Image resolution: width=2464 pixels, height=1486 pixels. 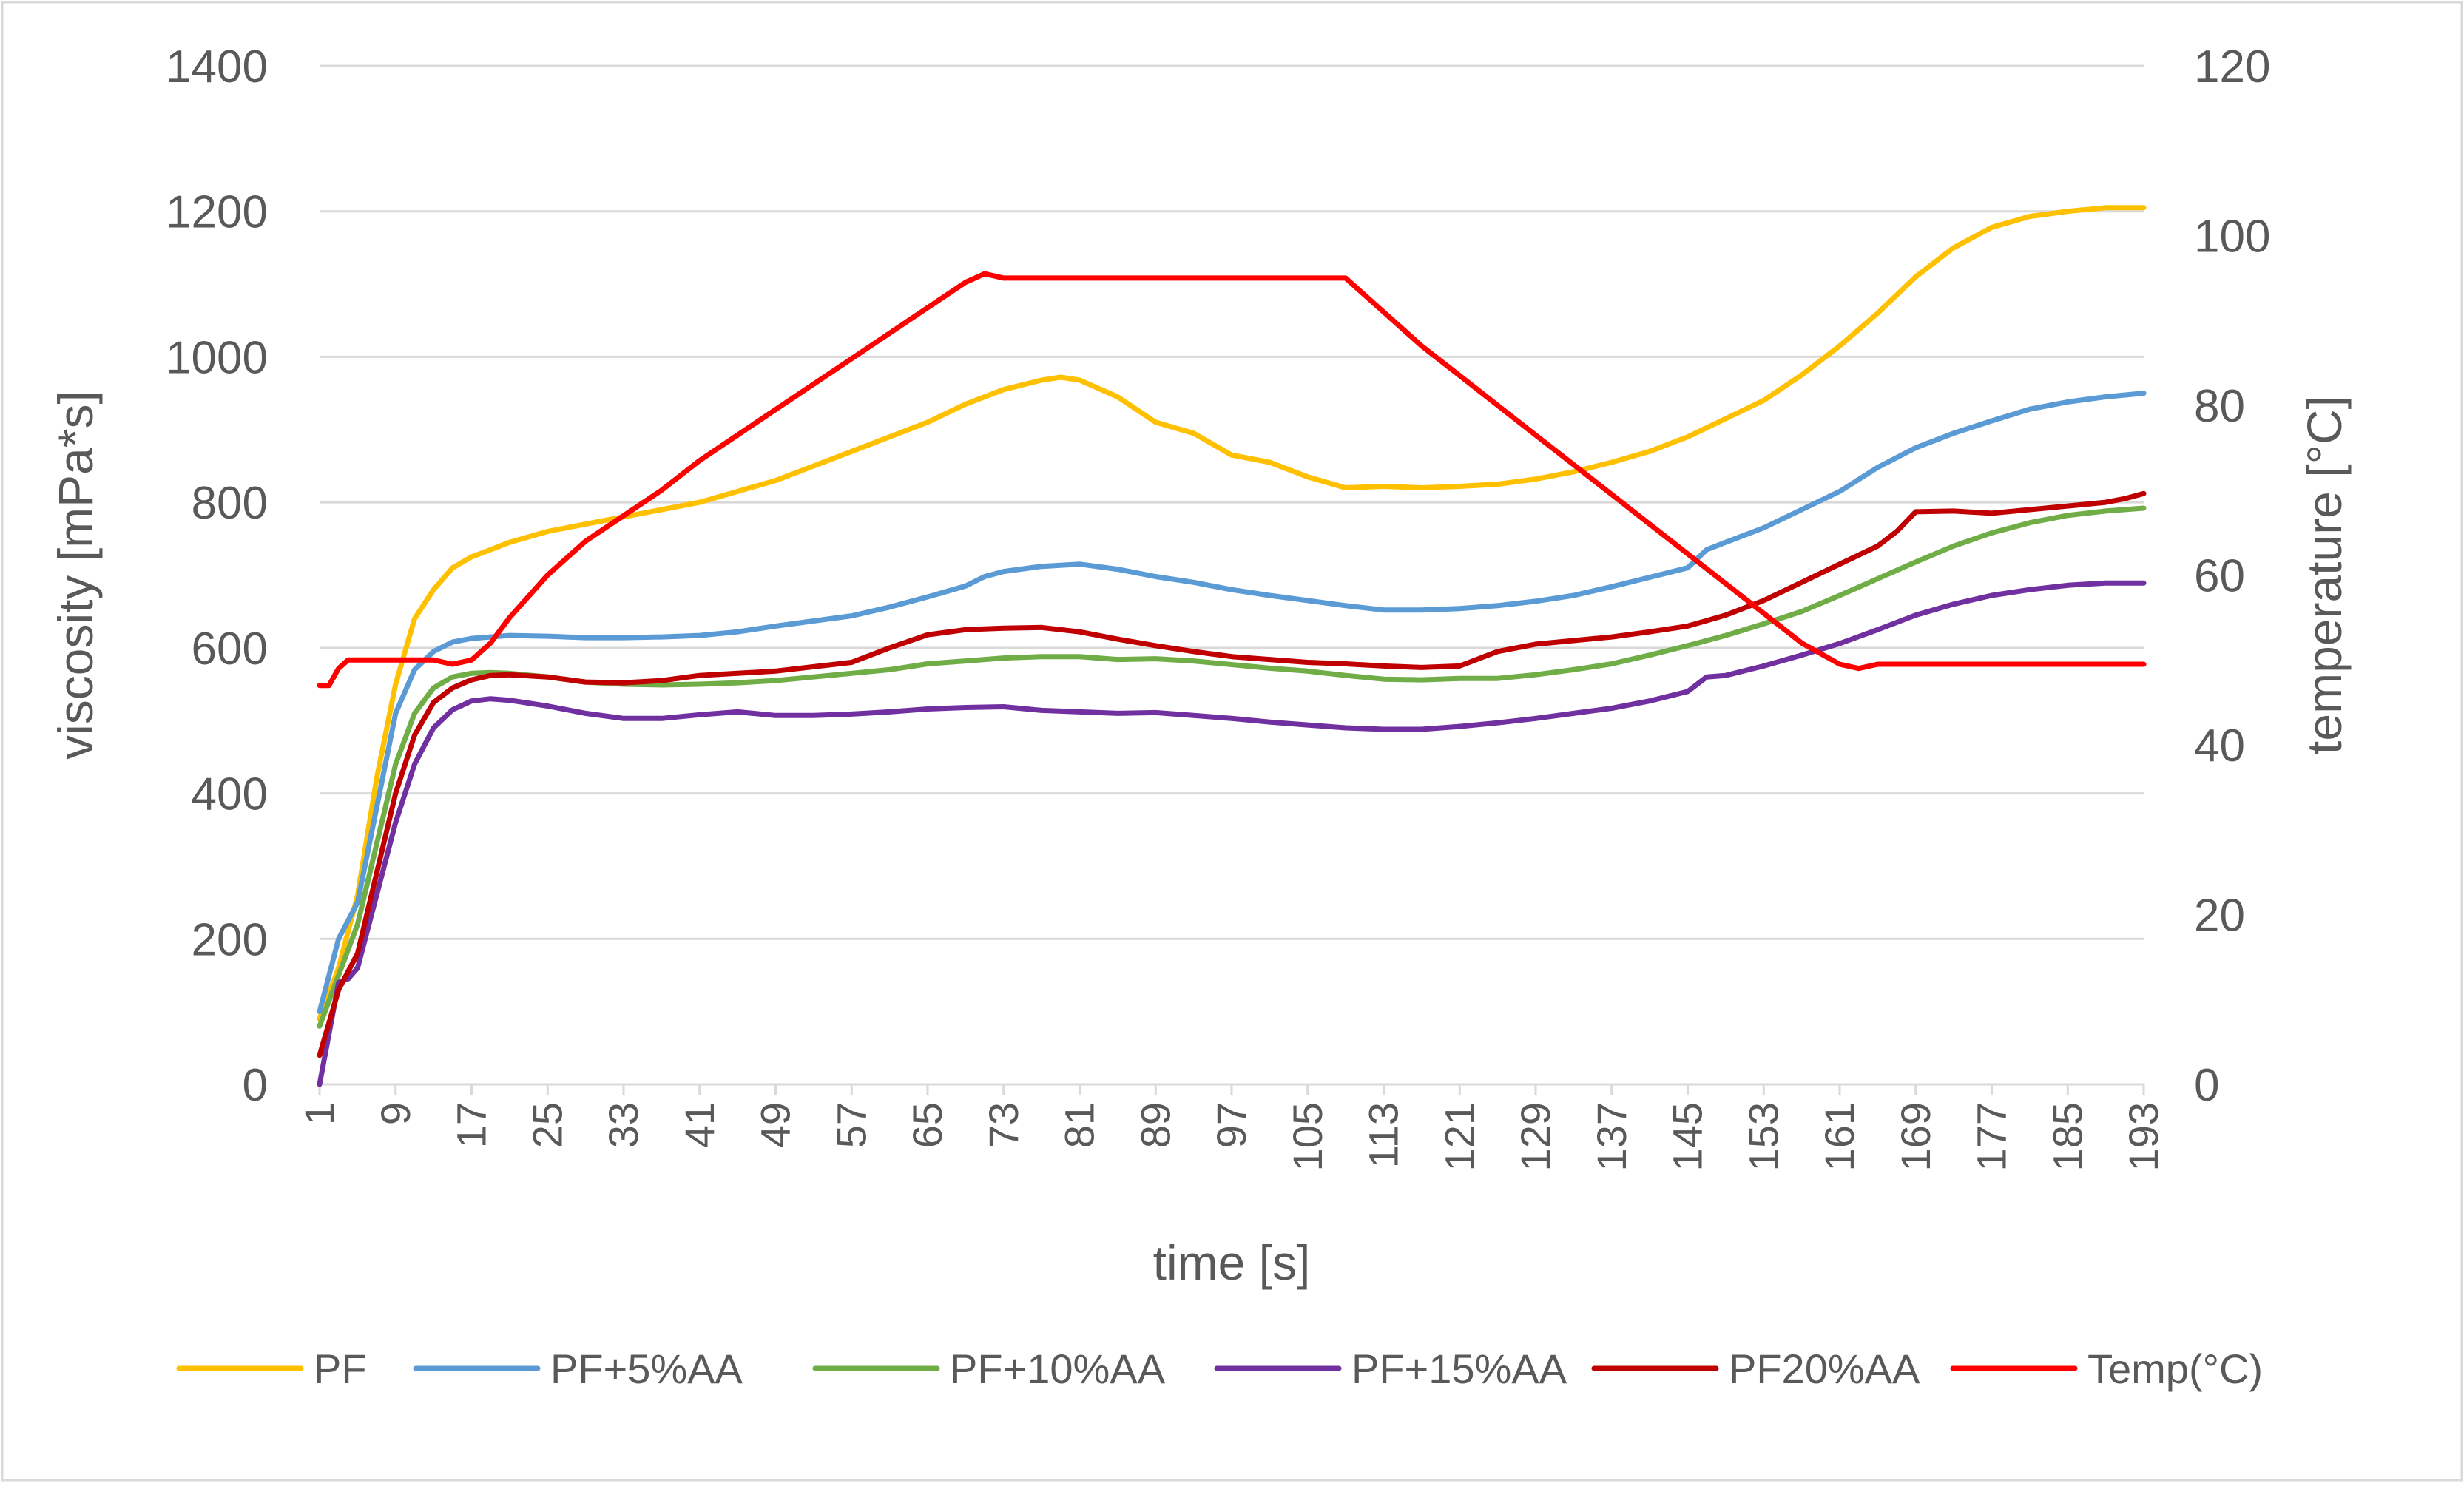 What do you see at coordinates (2220, 576) in the screenshot?
I see `y2-tick-label: 60` at bounding box center [2220, 576].